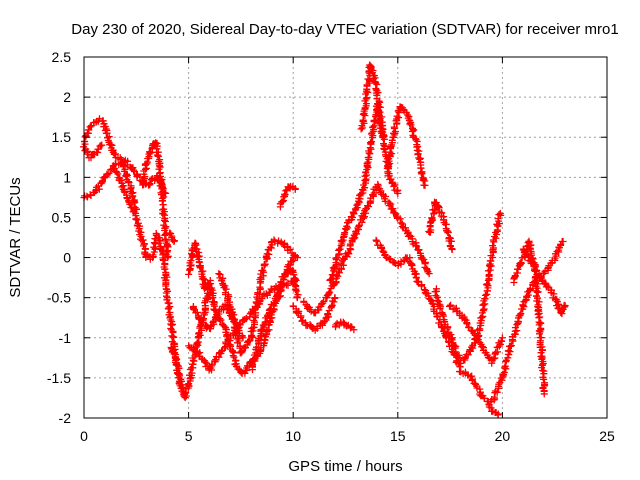 Image resolution: width=640 pixels, height=480 pixels. Describe the element at coordinates (503, 436) in the screenshot. I see `x-tick-label: 20` at that location.